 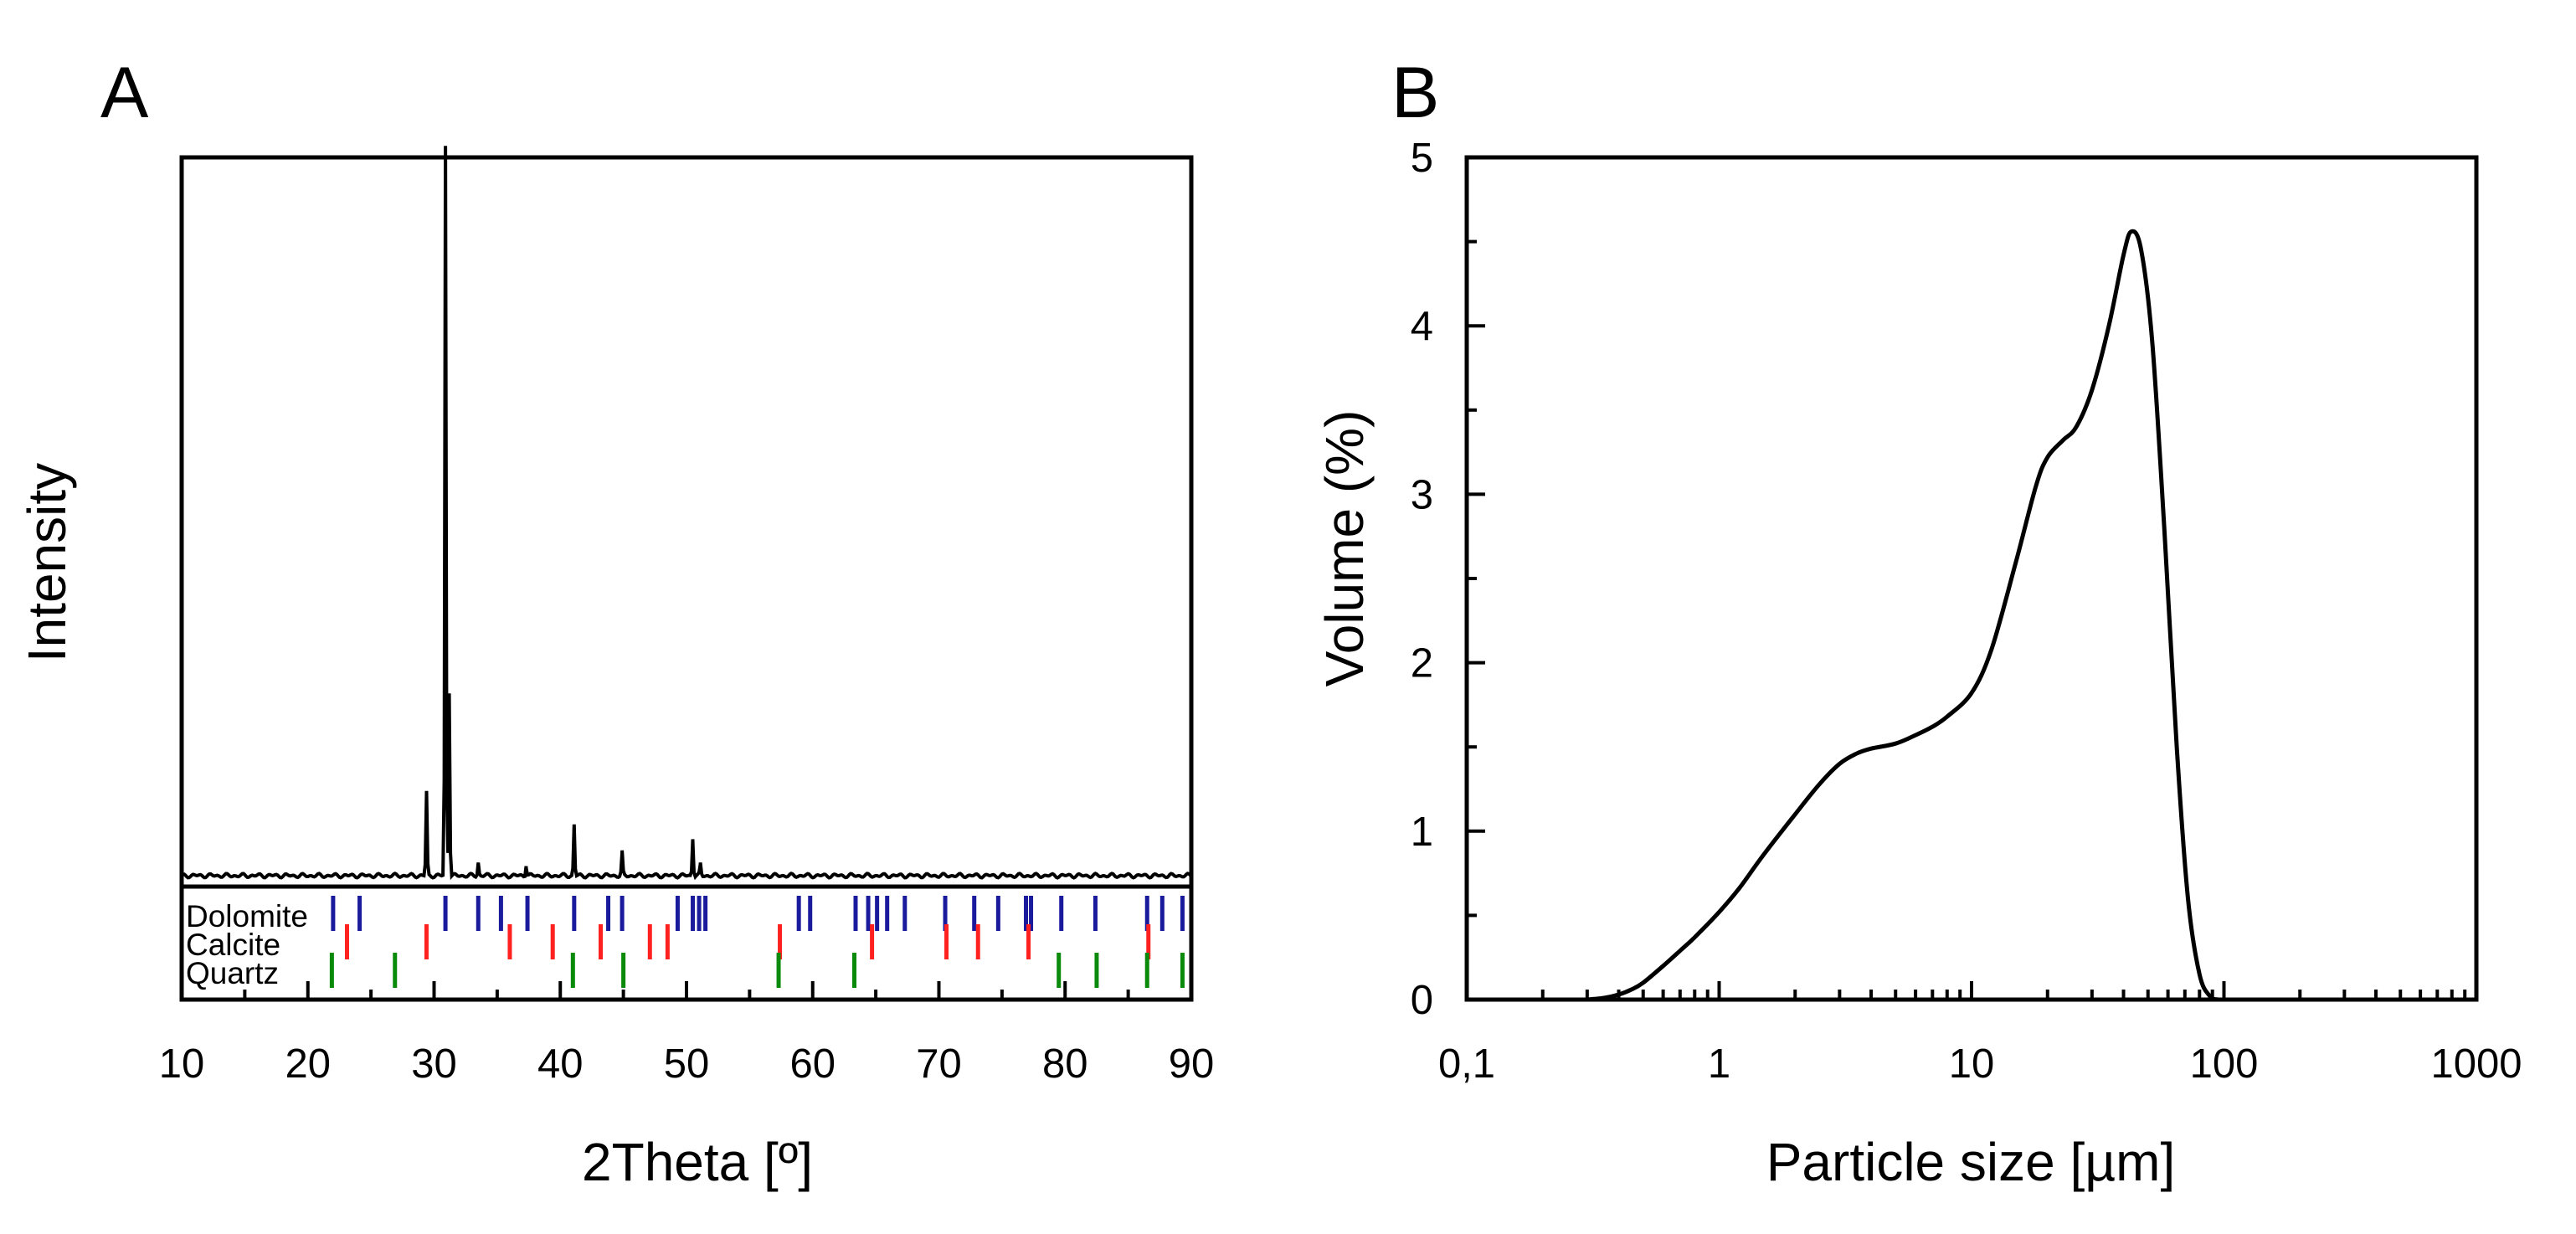 I want to click on panel-a-letter: A, so click(x=125, y=93).